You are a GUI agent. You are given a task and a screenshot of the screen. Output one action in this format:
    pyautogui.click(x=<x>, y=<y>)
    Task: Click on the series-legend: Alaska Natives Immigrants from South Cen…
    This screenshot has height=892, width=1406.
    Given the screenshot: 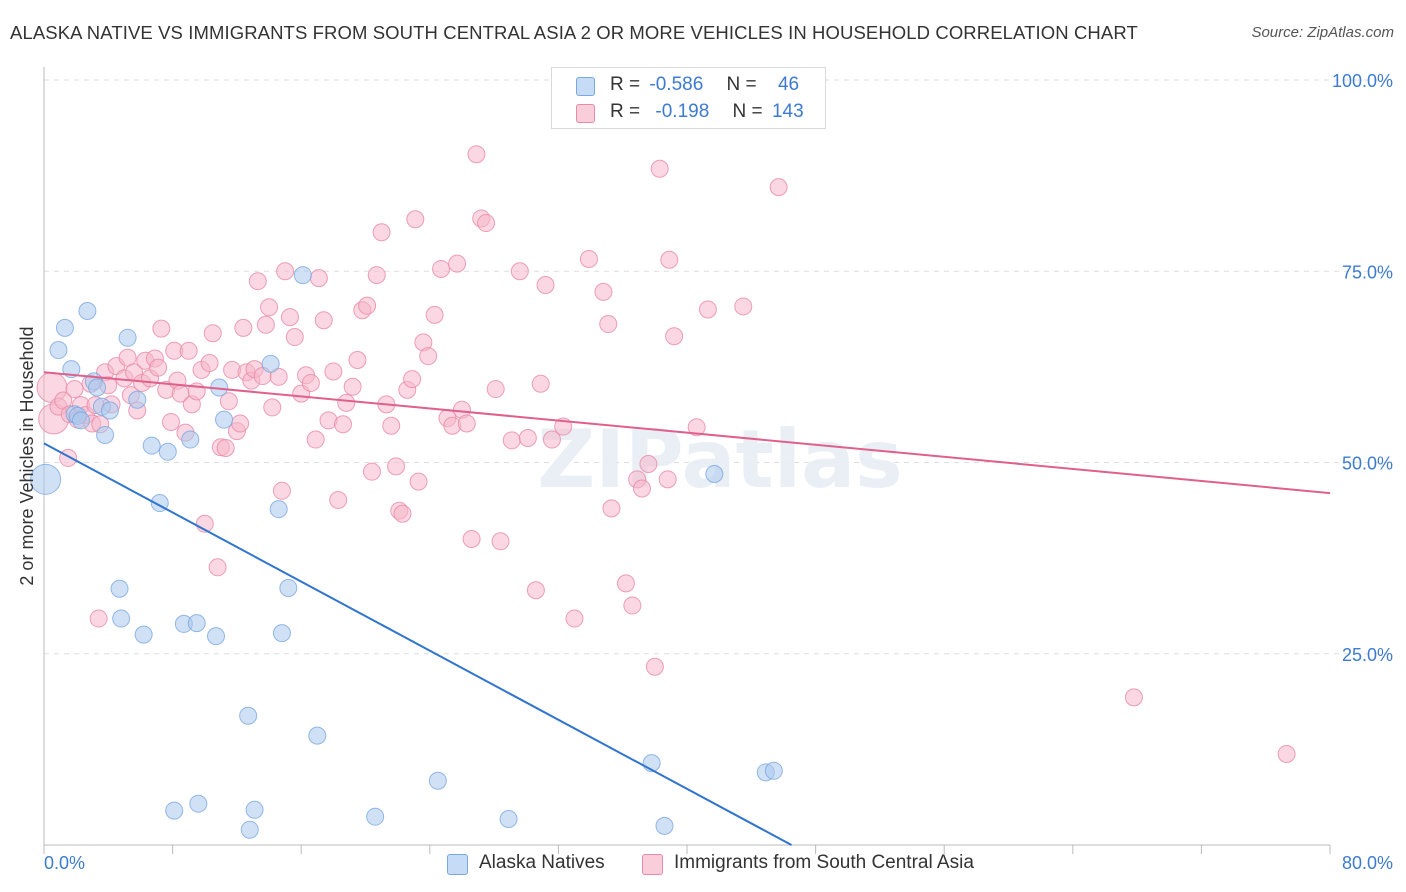 What is the action you would take?
    pyautogui.click(x=703, y=865)
    